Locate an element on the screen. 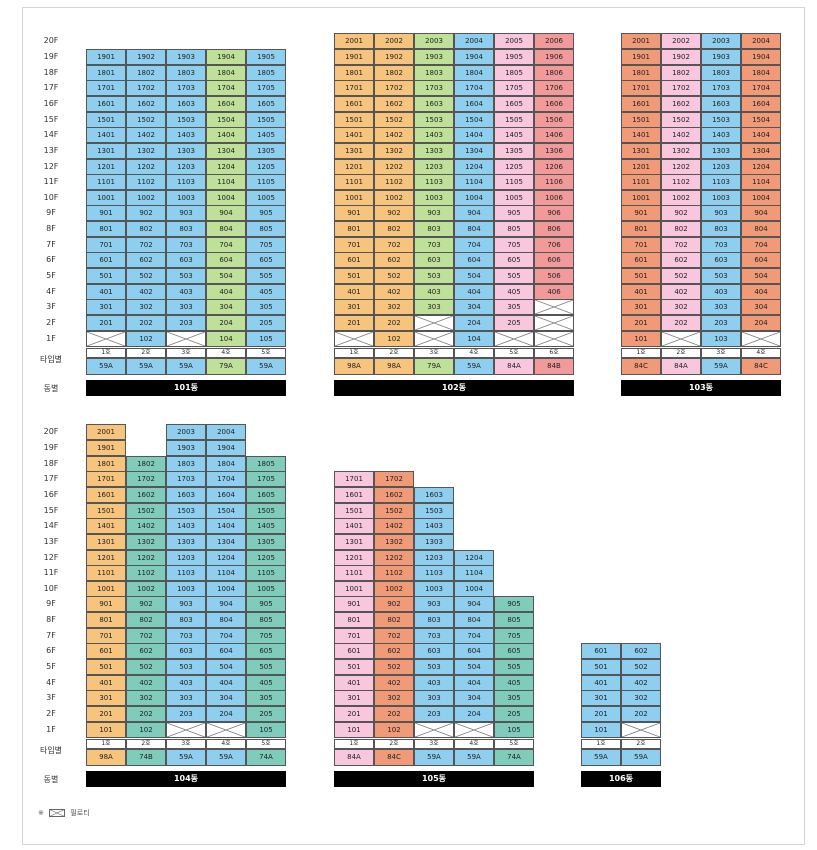  unit-cell: 105 is located at coordinates (266, 338).